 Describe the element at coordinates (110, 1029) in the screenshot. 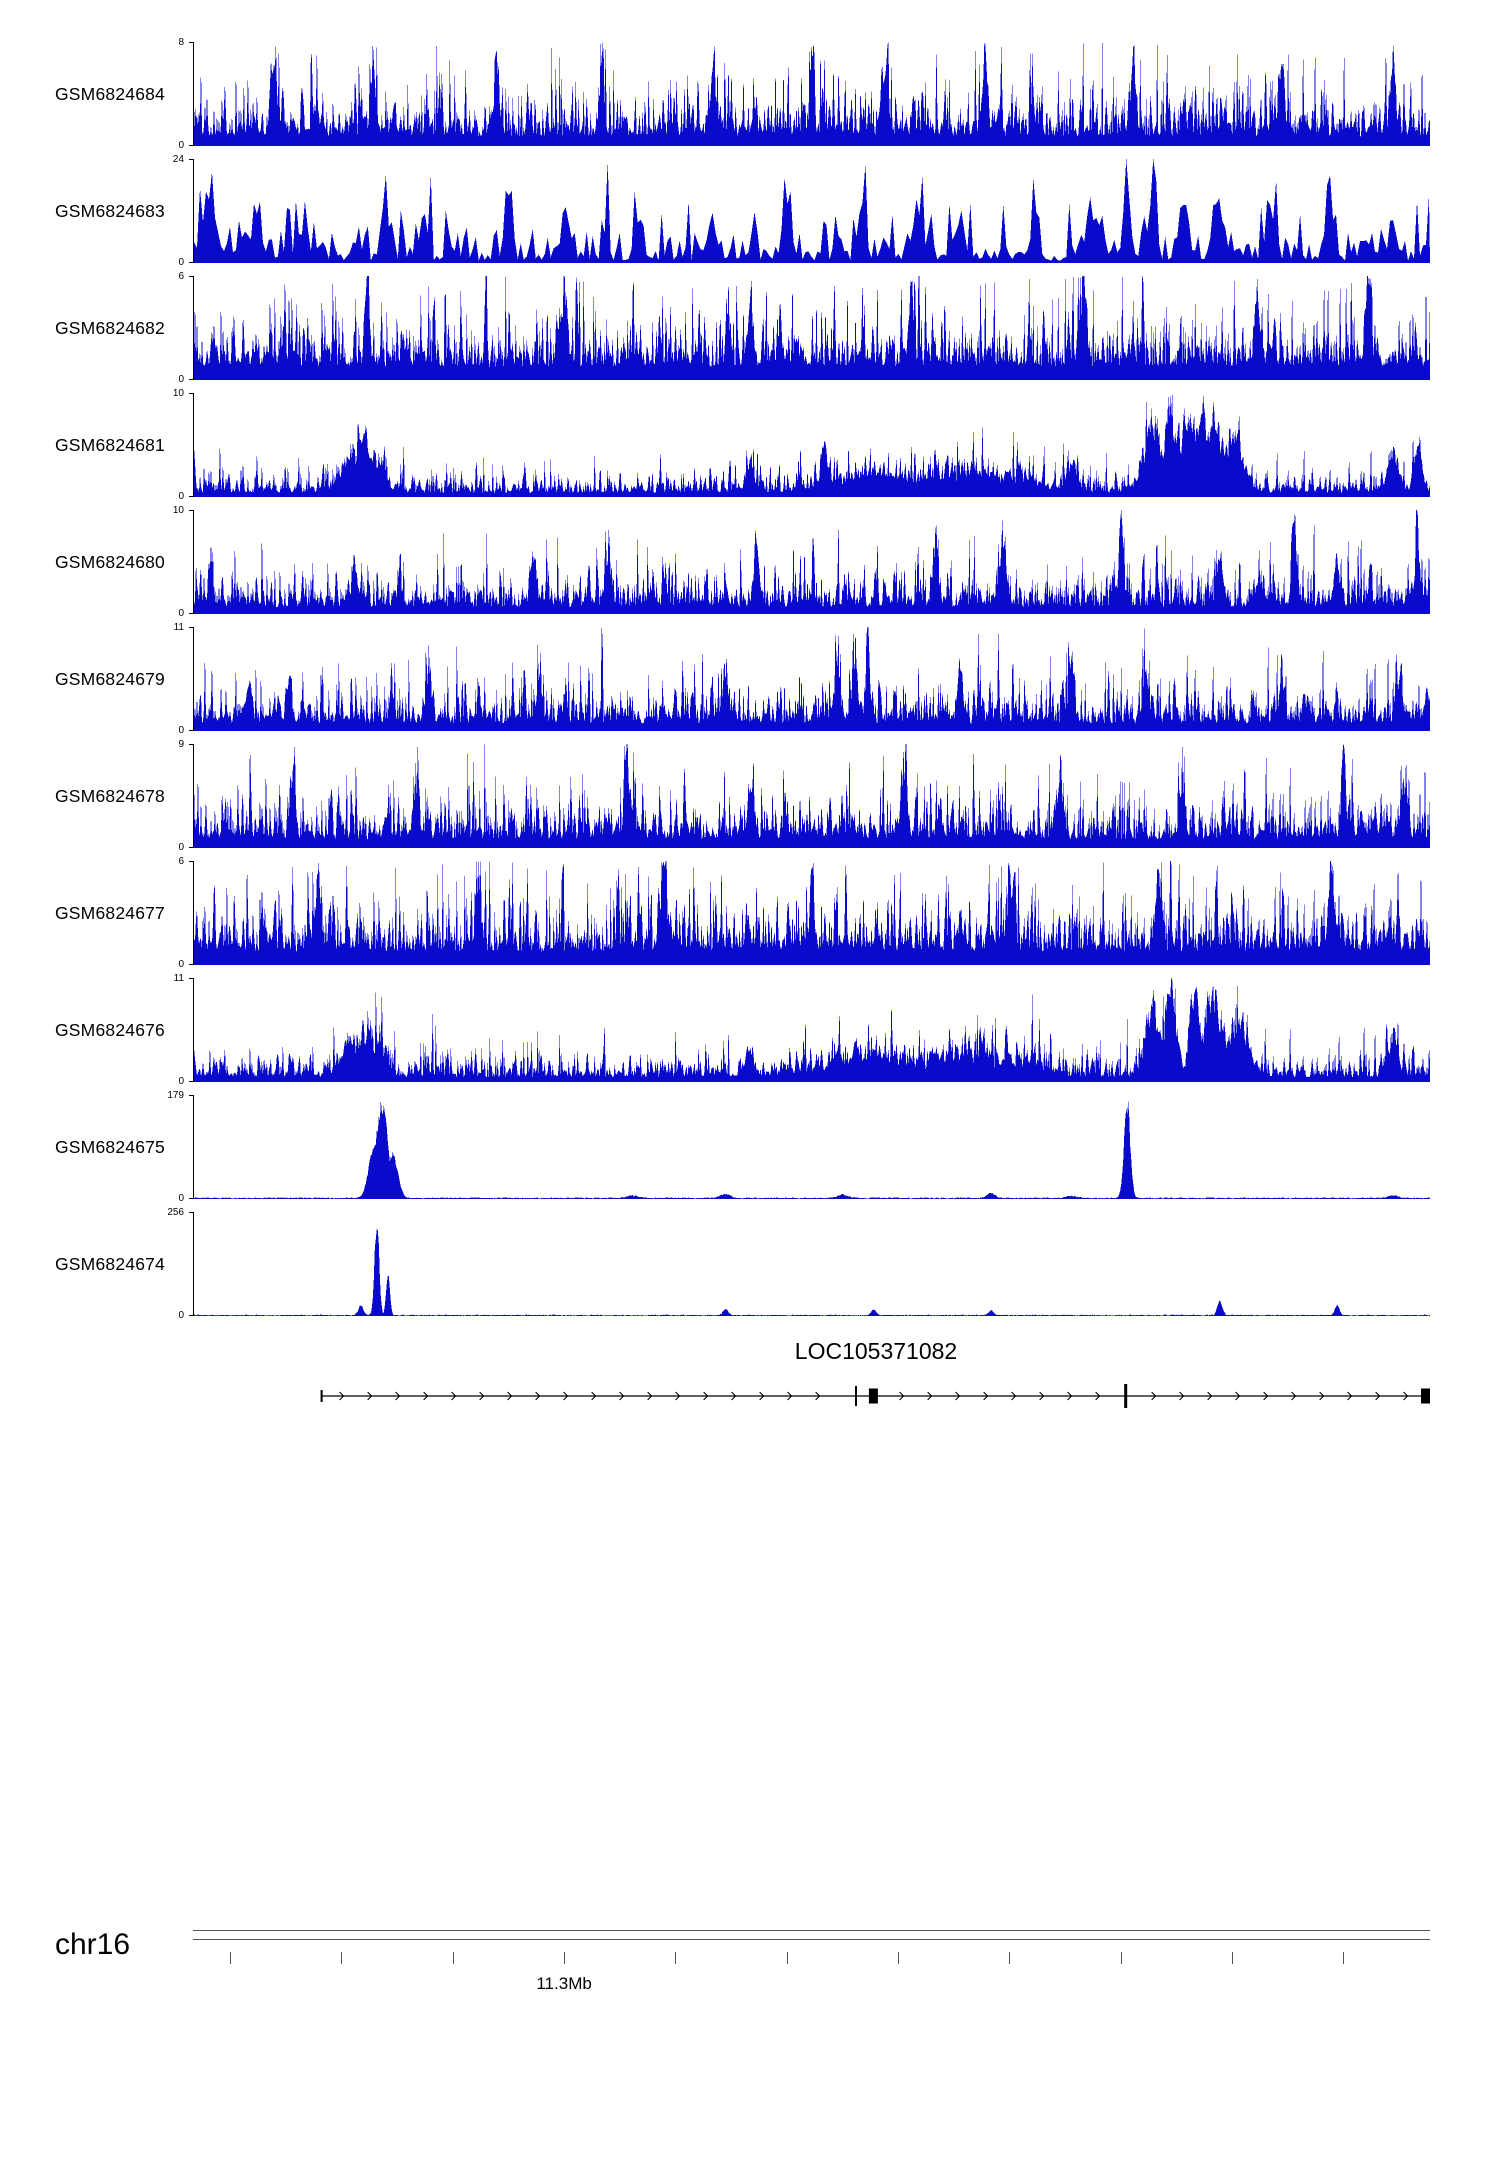

I see `track-name-label: GSM6824676` at that location.